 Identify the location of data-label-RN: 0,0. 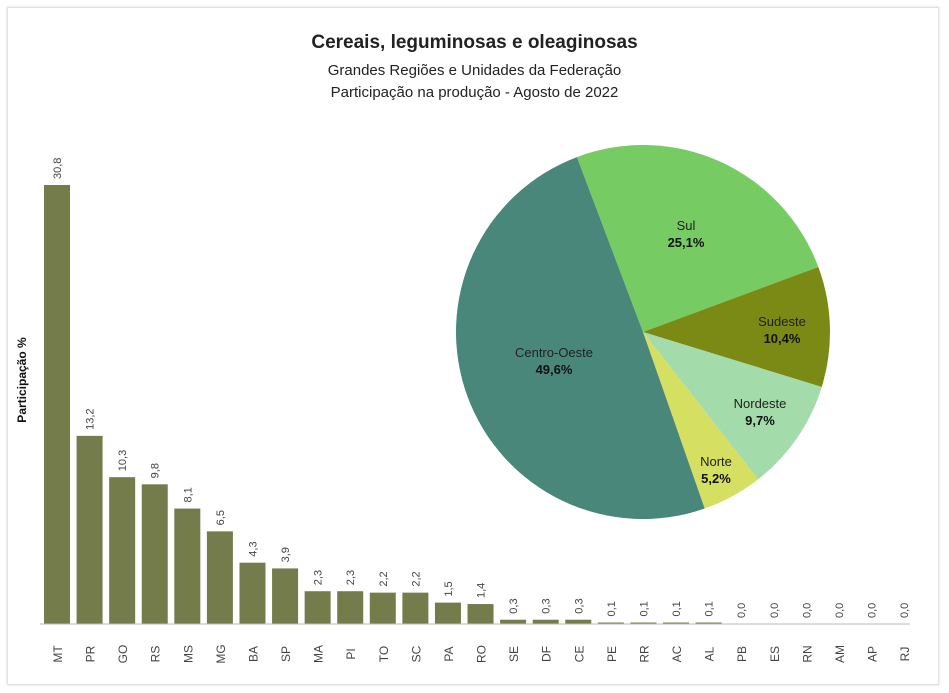
(807, 610).